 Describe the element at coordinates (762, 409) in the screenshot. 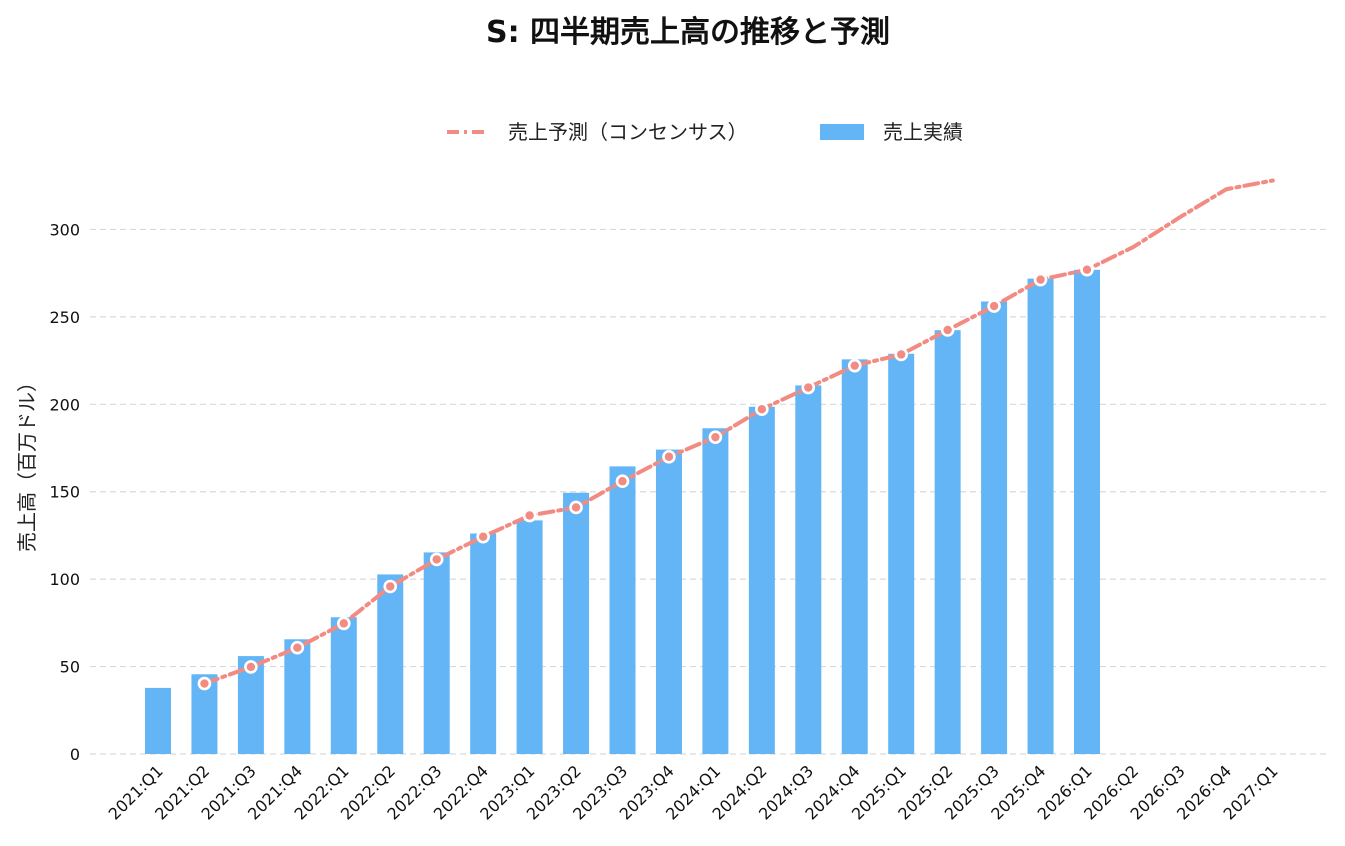

I see `forecast-point-2024:Q2` at that location.